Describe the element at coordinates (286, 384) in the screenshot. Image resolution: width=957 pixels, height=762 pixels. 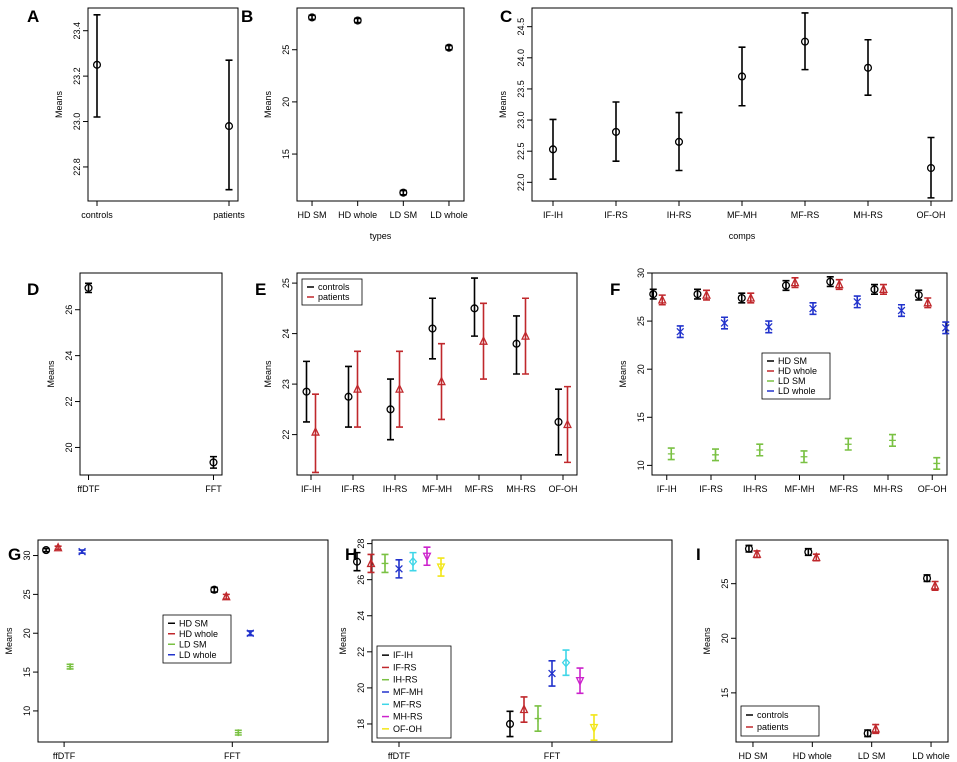
I see `ytick-label: 23` at that location.